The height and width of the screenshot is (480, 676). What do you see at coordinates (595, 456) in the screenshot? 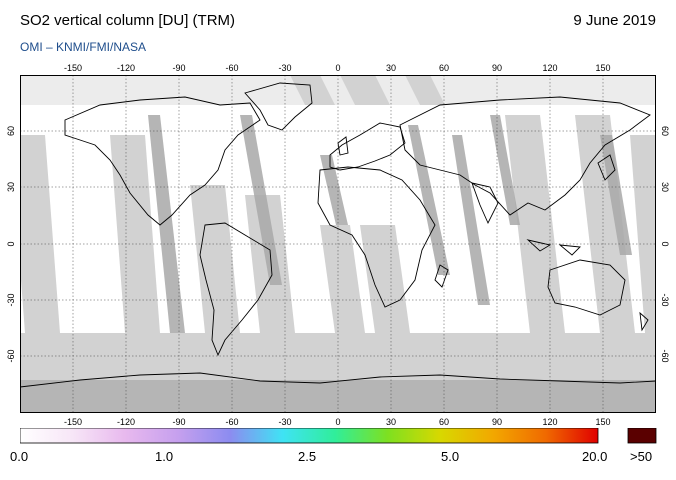
I see `legend-label: 20.0` at bounding box center [595, 456].